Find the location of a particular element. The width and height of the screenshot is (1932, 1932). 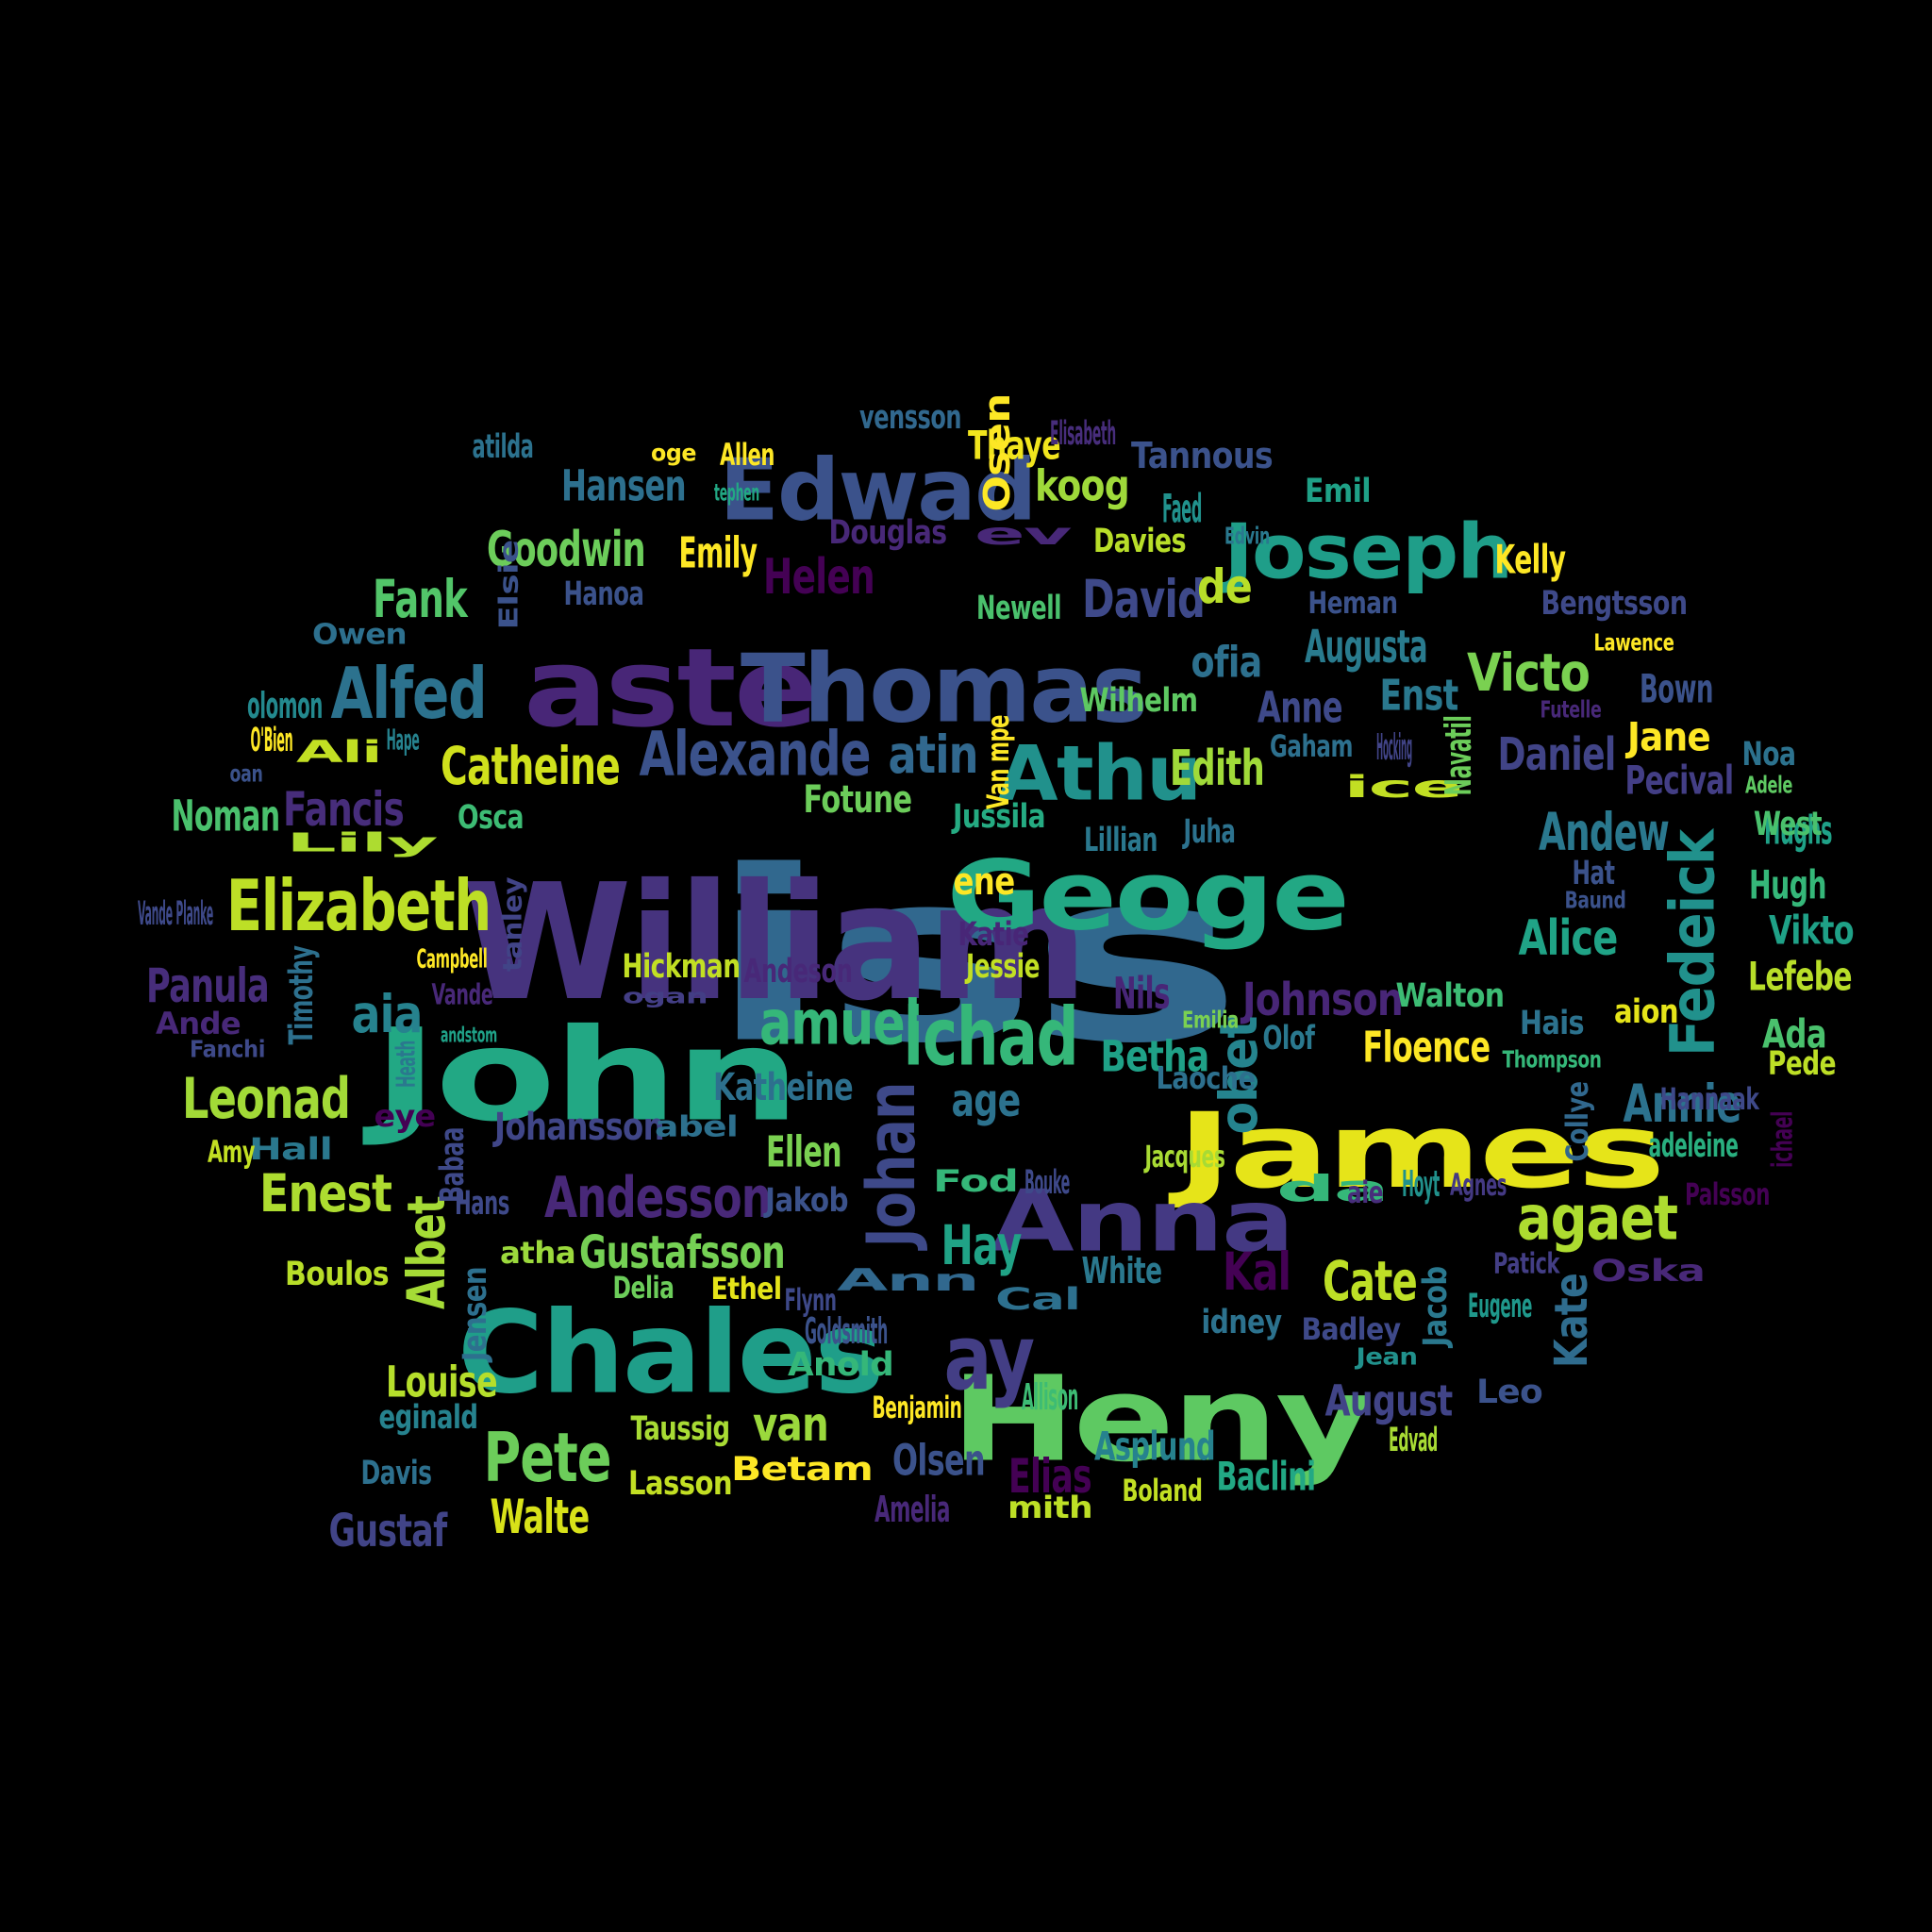

word-hugh: Hugh is located at coordinates (1787, 885).